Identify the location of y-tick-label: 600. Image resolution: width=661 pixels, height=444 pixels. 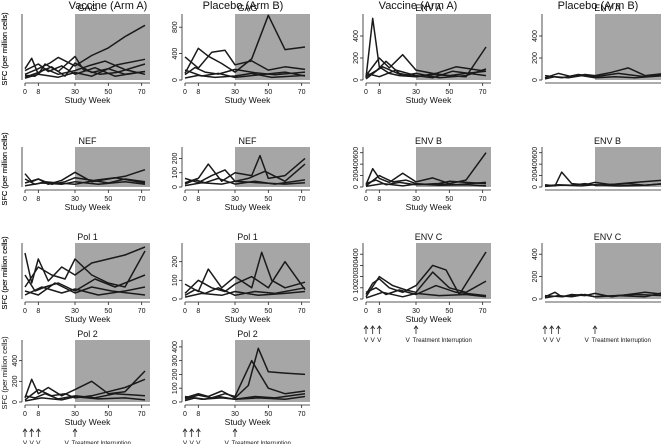
(535, 153).